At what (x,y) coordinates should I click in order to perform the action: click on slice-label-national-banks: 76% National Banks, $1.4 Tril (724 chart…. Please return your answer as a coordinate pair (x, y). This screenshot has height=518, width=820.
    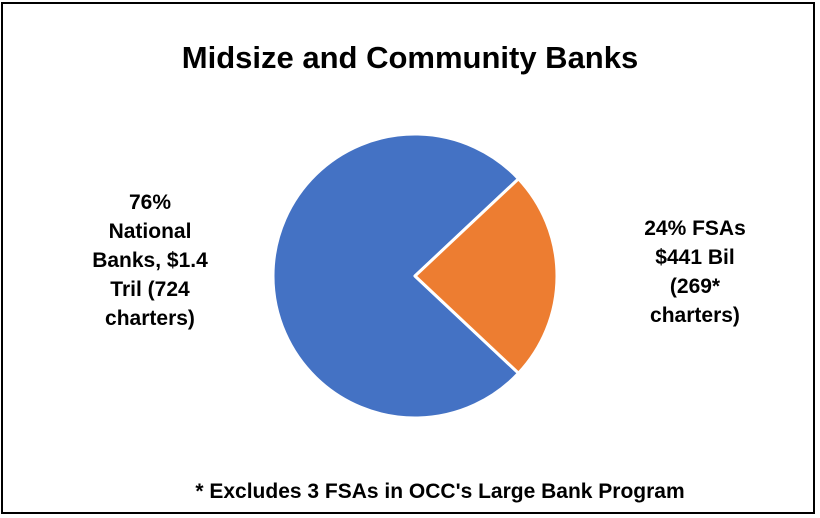
    Looking at the image, I should click on (150, 260).